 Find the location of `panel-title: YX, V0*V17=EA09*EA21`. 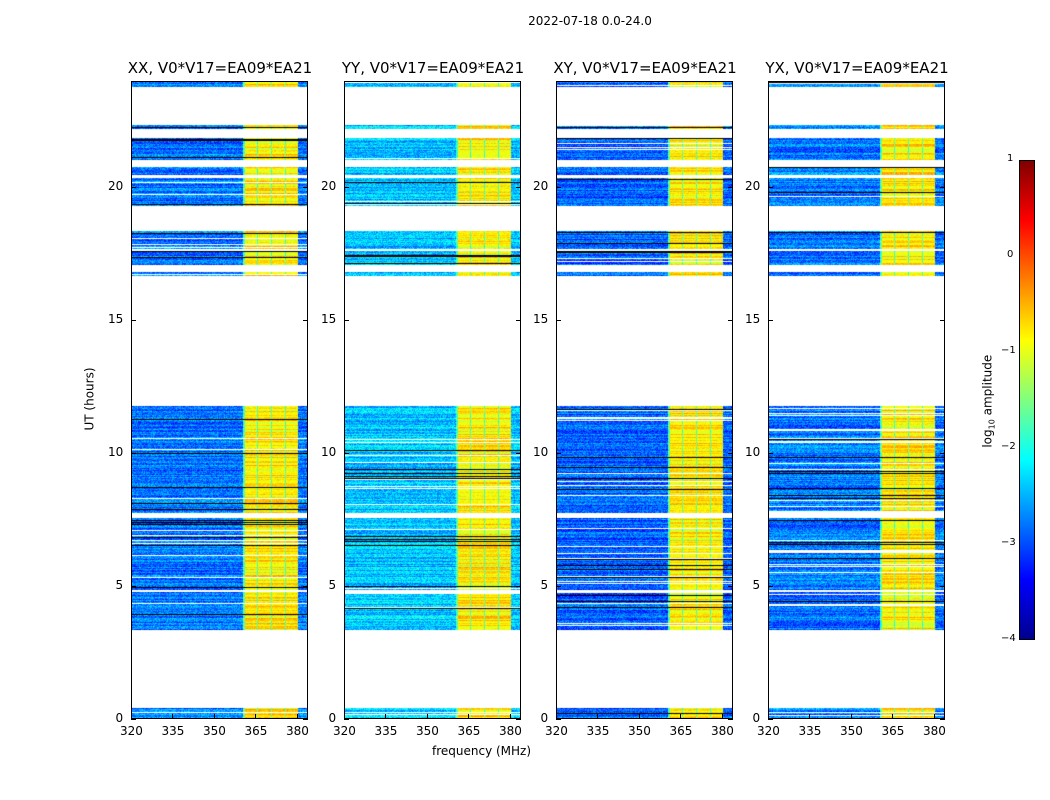

panel-title: YX, V0*V17=EA09*EA21 is located at coordinates (857, 68).